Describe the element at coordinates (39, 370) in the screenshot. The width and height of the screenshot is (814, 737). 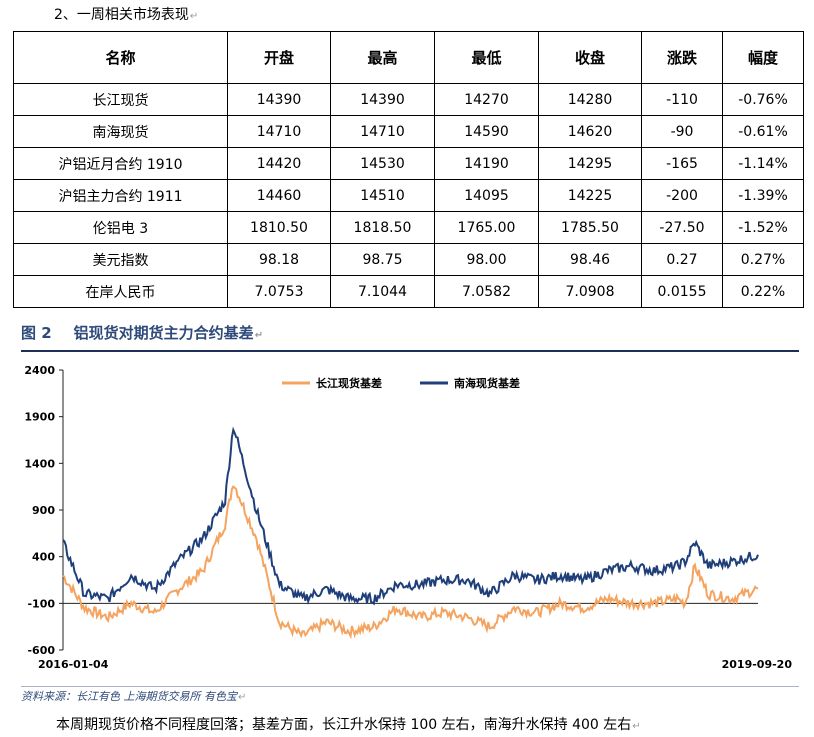
I see `y-tick-label: 2400` at that location.